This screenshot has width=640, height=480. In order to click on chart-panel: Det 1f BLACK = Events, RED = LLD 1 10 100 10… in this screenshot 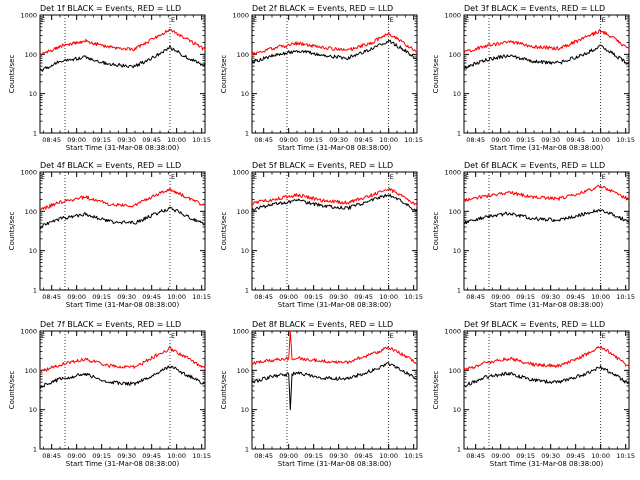, I will do `click(109, 78)`.